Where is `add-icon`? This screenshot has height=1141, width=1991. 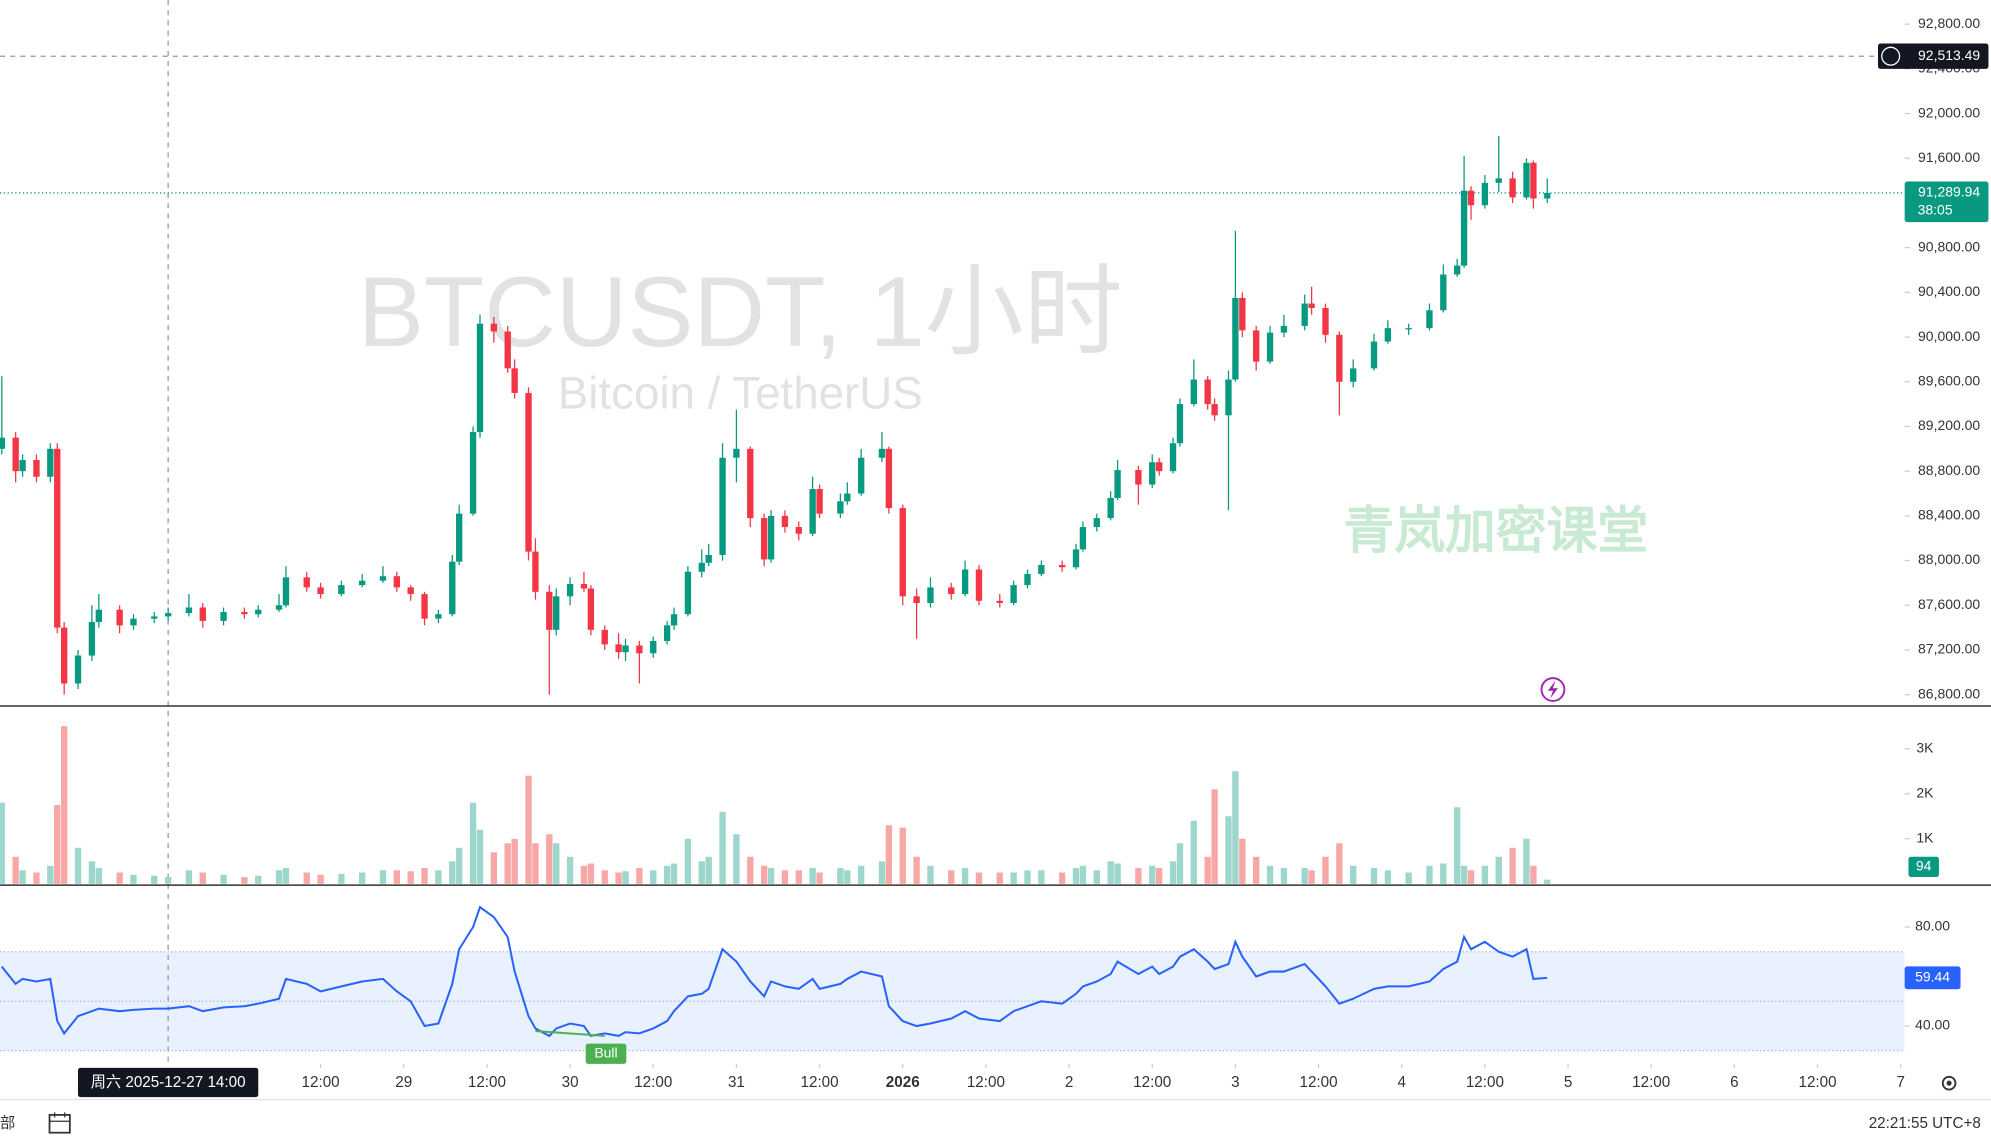
add-icon is located at coordinates (1891, 56).